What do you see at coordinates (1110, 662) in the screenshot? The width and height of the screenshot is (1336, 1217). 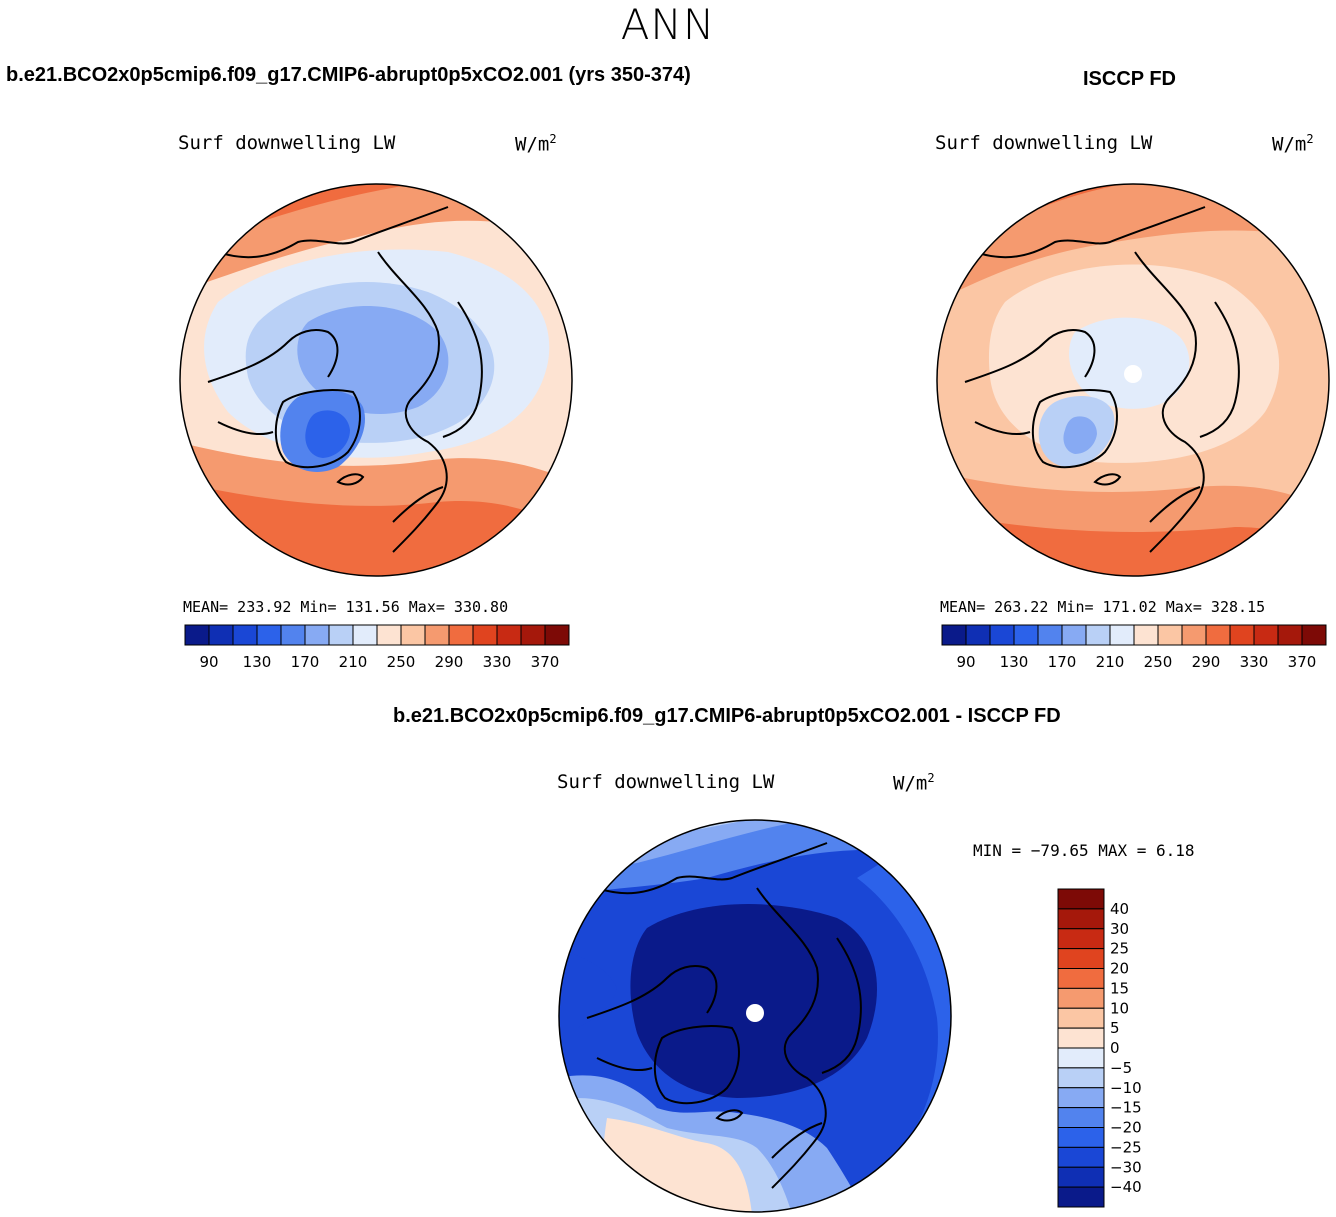 I see `right-colorbar-tick-label: 210` at bounding box center [1110, 662].